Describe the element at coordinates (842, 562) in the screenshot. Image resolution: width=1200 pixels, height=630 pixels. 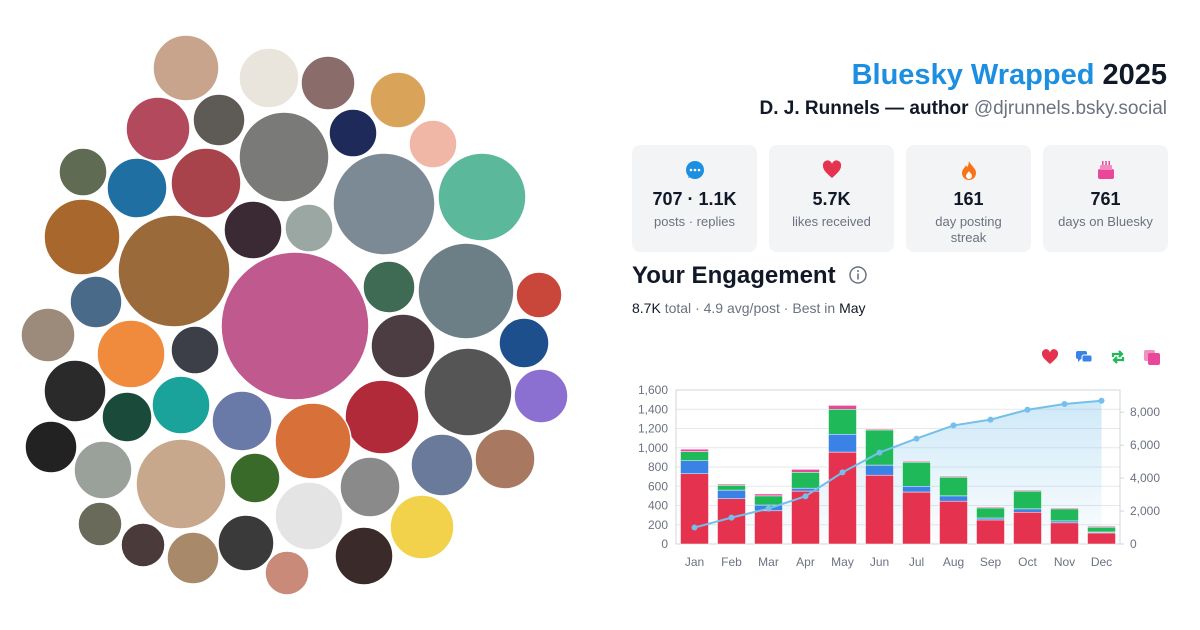
I see `x-tick-label: May` at that location.